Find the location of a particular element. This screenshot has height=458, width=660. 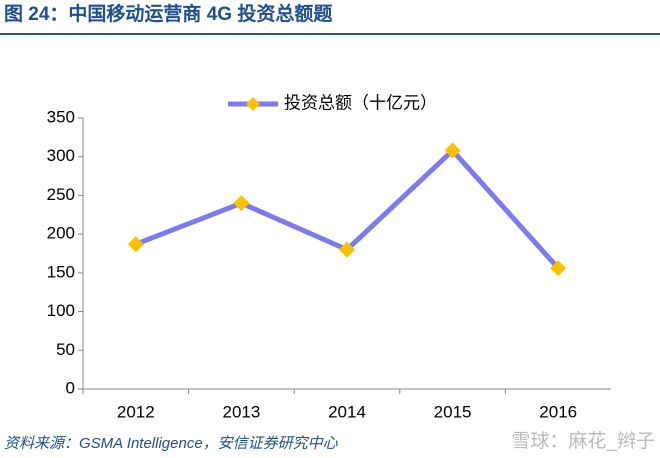

x-tick-label: 2012 is located at coordinates (136, 411).